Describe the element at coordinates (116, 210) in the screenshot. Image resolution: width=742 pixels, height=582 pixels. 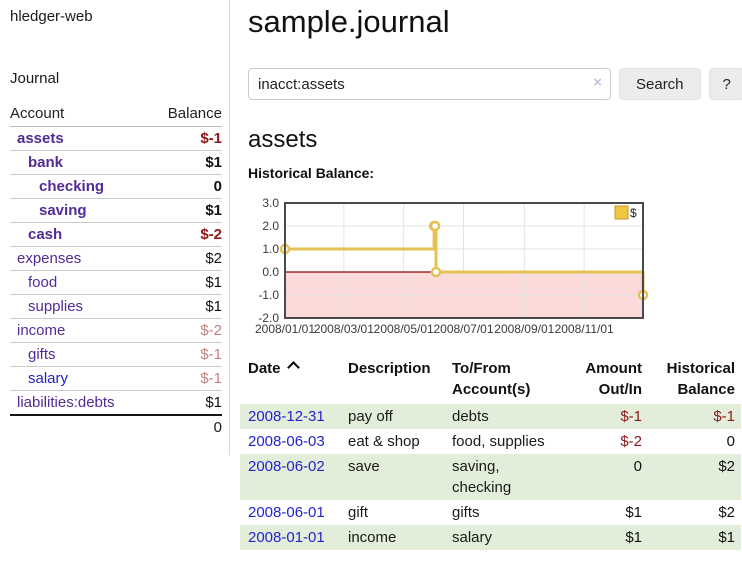
I see `account-row: saving $1` at that location.